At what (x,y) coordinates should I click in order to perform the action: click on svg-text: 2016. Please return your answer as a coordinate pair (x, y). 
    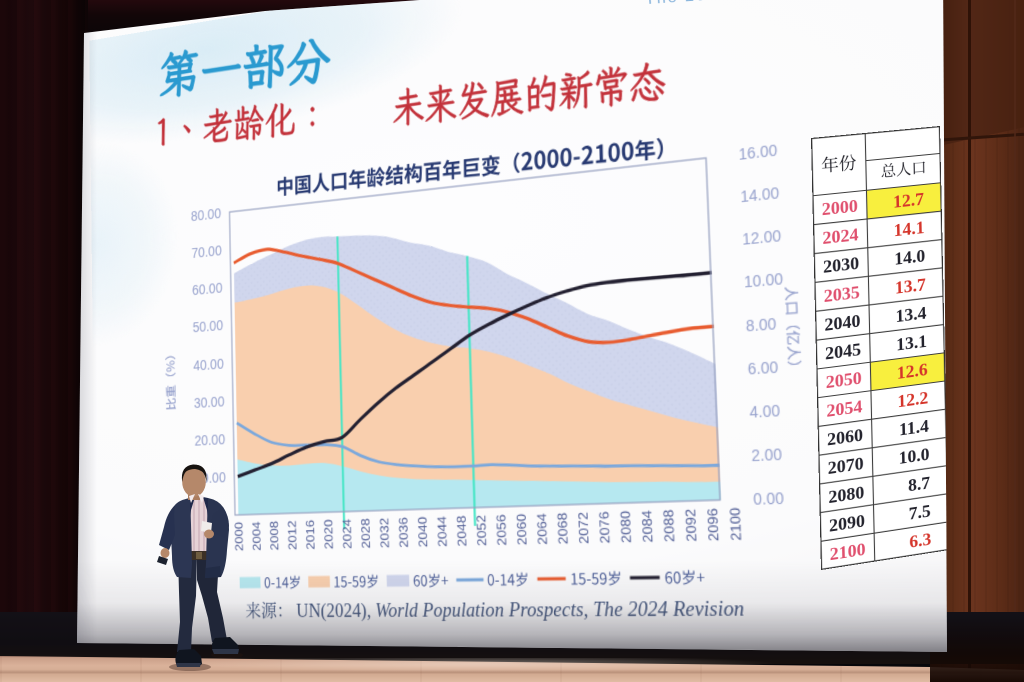
    Looking at the image, I should click on (310, 535).